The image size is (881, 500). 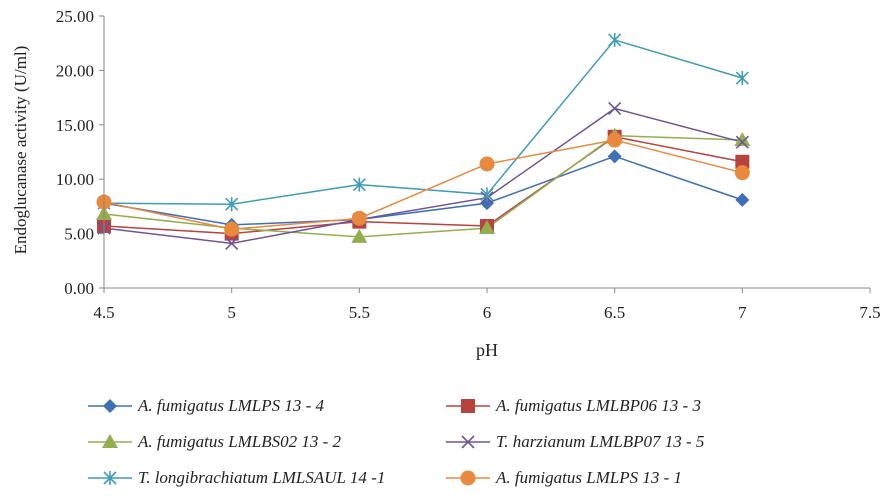 I want to click on x-tick-label: 7, so click(x=742, y=312).